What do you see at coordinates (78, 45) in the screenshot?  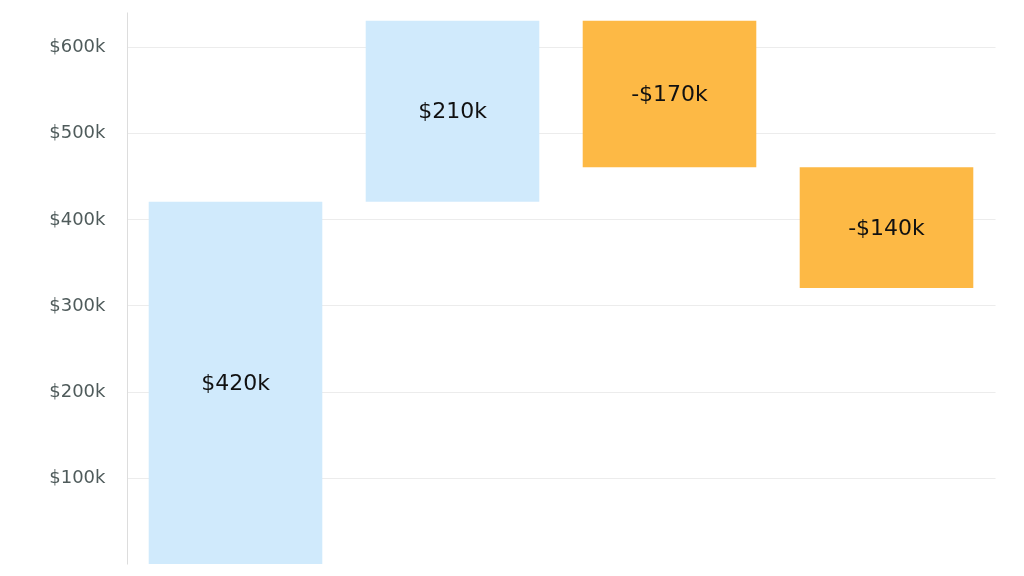 I see `y-tick-label: $600k` at bounding box center [78, 45].